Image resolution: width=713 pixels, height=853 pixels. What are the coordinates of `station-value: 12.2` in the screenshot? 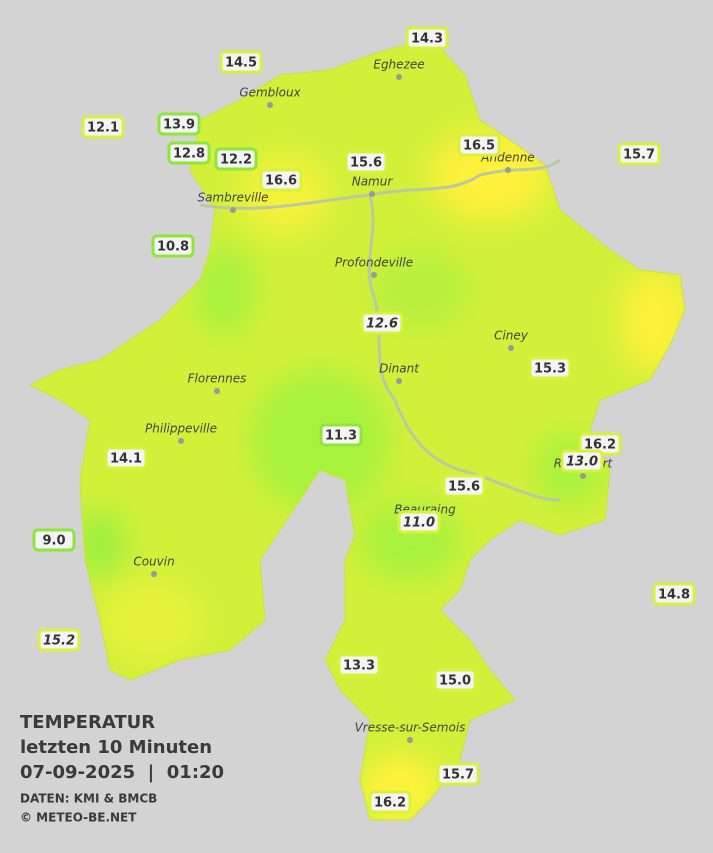 It's located at (236, 160).